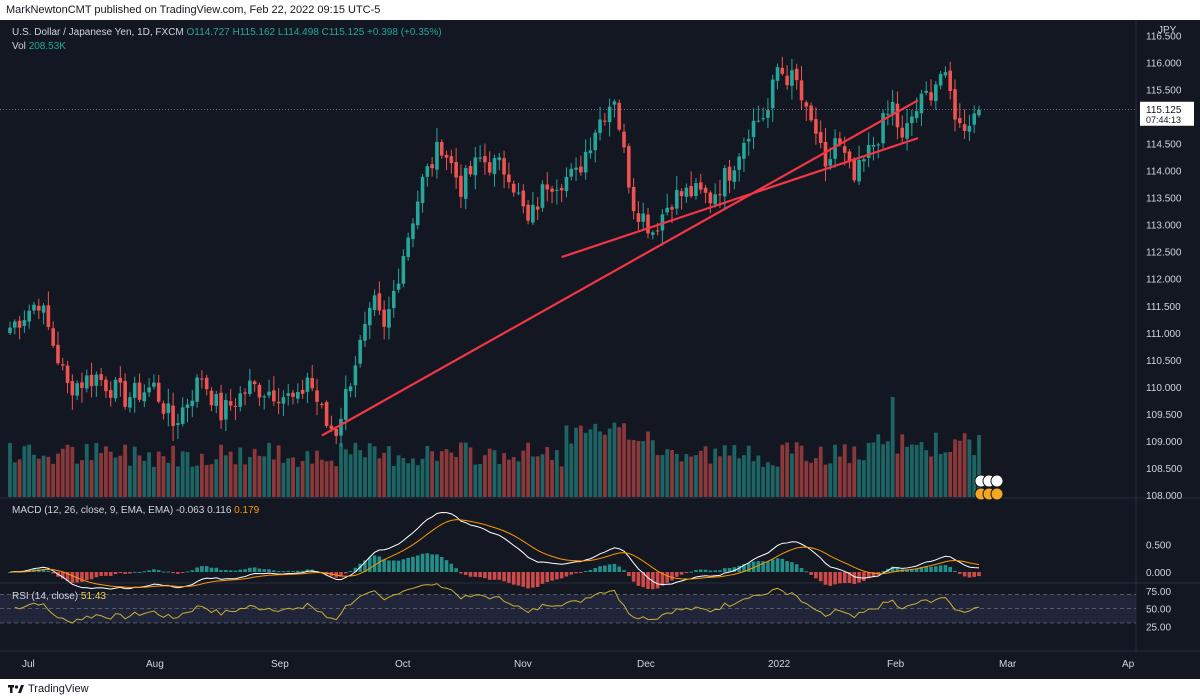 The image size is (1200, 699). Describe the element at coordinates (1164, 199) in the screenshot. I see `price-axis-label: 113.500` at that location.